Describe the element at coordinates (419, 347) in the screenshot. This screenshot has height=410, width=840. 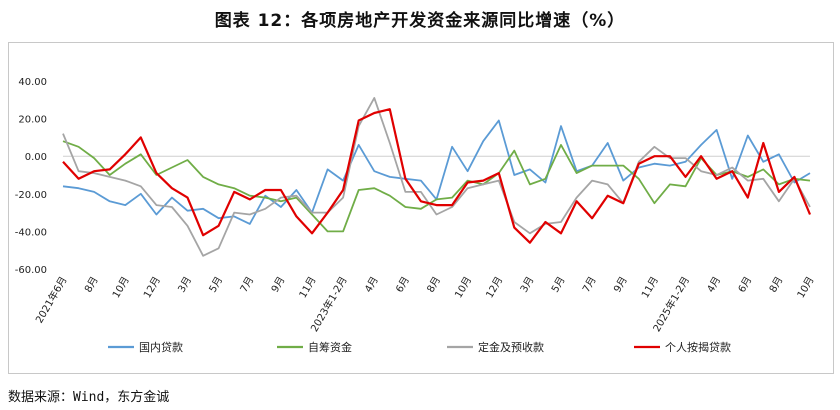
I see `legend: 国内贷款 自筹资金 定金及预收款 个人按揭贷款` at that location.